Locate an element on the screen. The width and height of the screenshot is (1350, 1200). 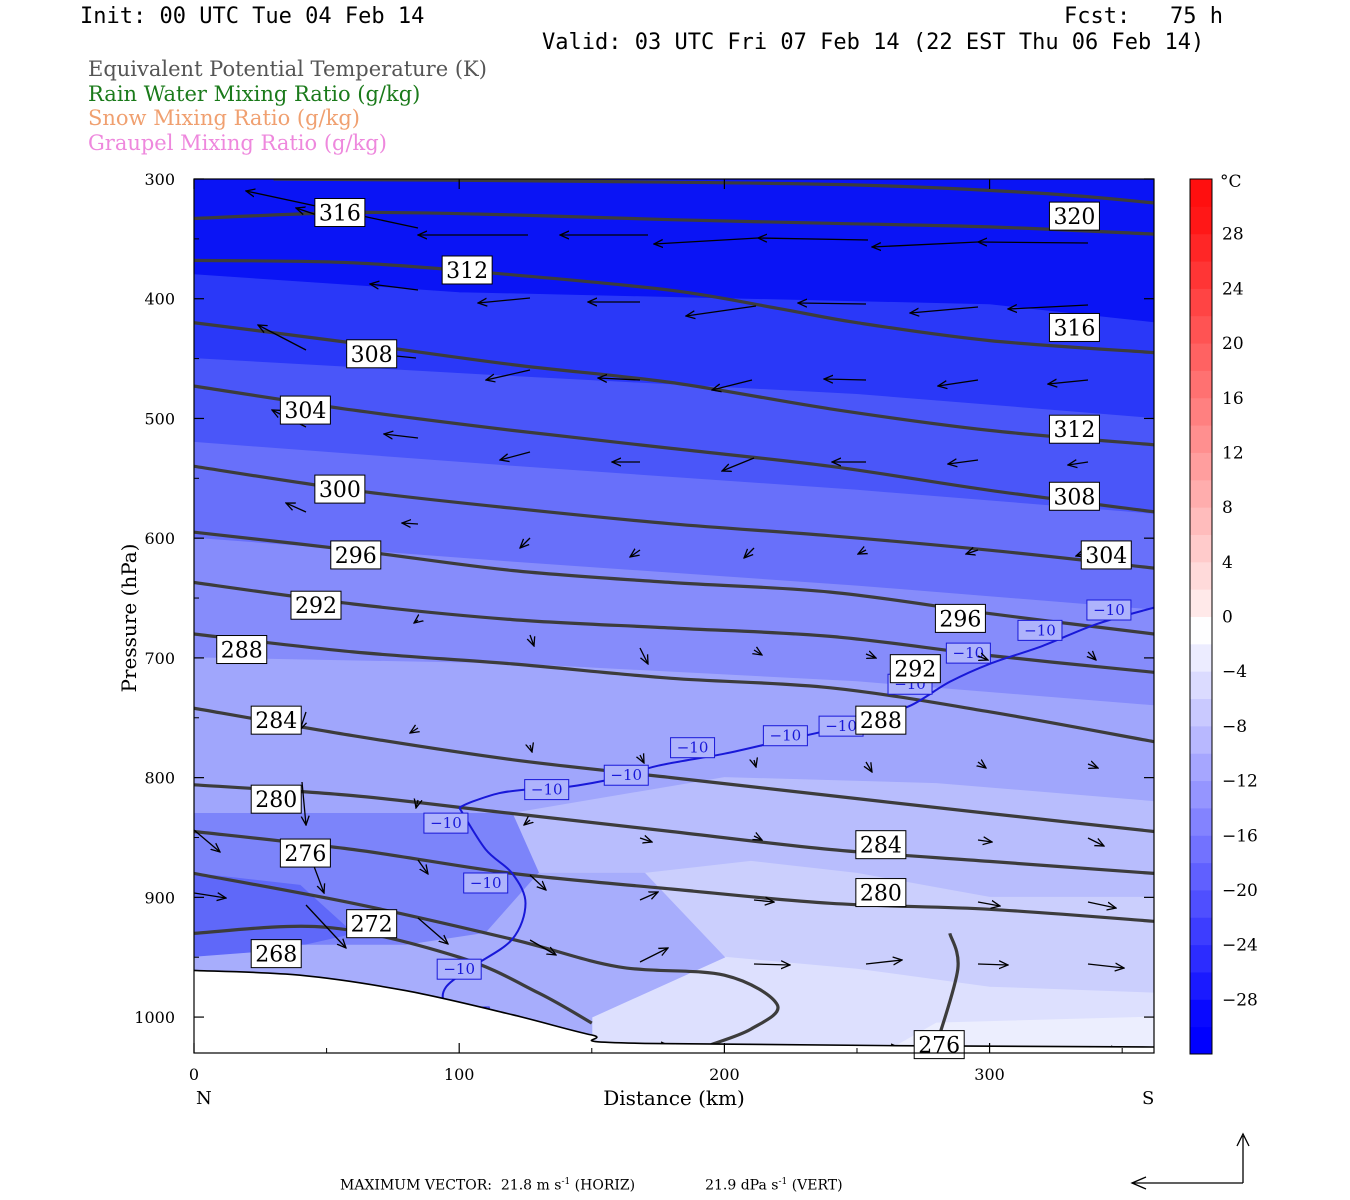
theta-e-label-288: 288 is located at coordinates (881, 720).